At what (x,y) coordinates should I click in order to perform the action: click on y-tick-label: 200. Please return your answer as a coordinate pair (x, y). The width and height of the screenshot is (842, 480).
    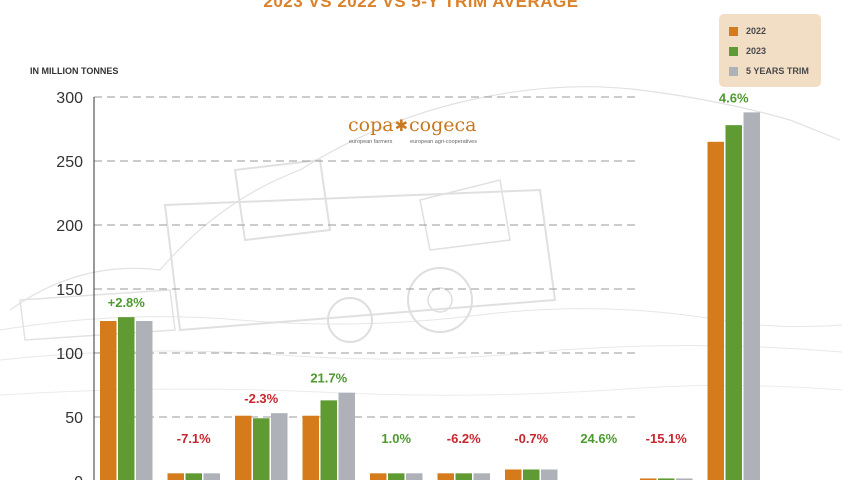
    Looking at the image, I should click on (69, 226).